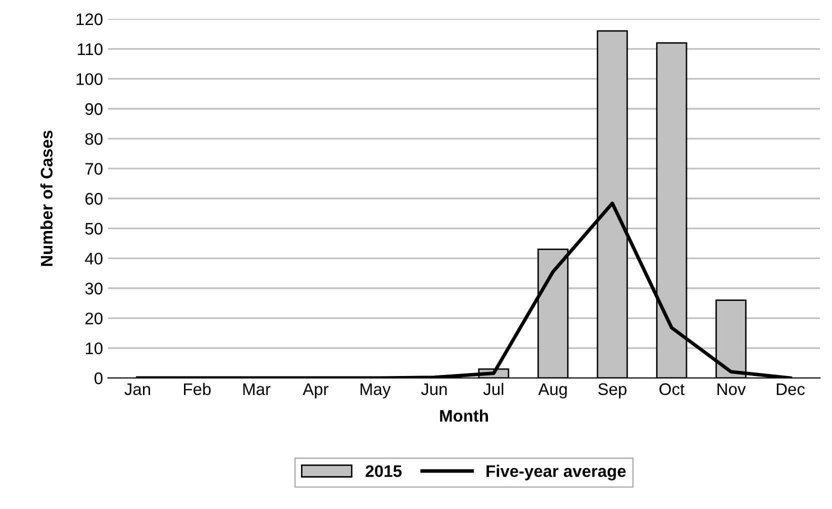 This screenshot has width=832, height=509. What do you see at coordinates (90, 49) in the screenshot?
I see `y-tick-label: 110` at bounding box center [90, 49].